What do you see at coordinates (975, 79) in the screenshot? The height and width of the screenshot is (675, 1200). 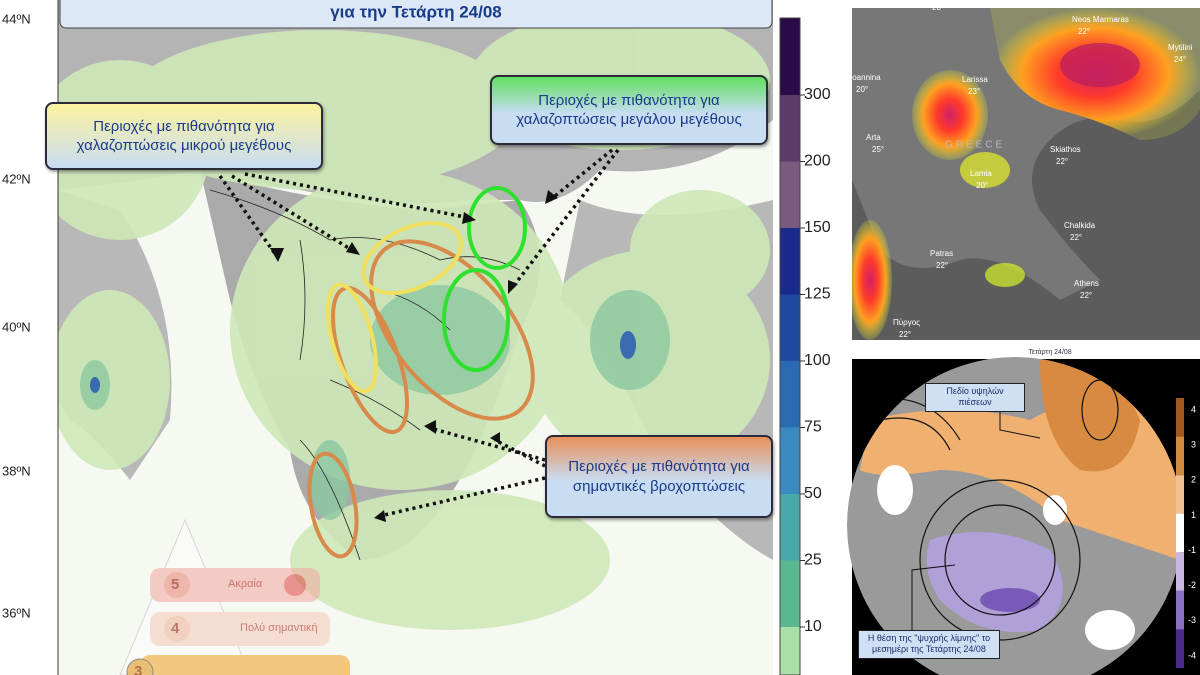 I see `city-name: Larissa` at bounding box center [975, 79].